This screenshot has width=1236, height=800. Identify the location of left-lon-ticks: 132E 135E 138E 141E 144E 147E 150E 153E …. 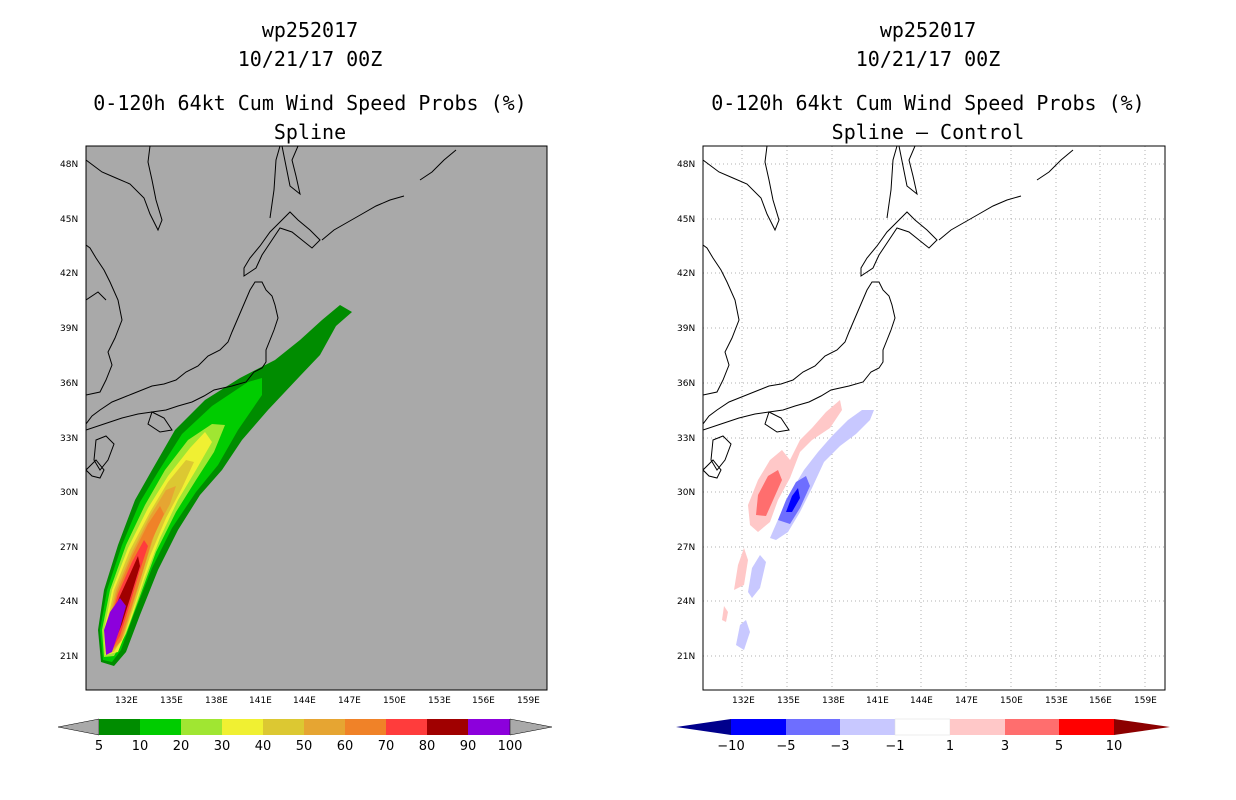
(327, 701).